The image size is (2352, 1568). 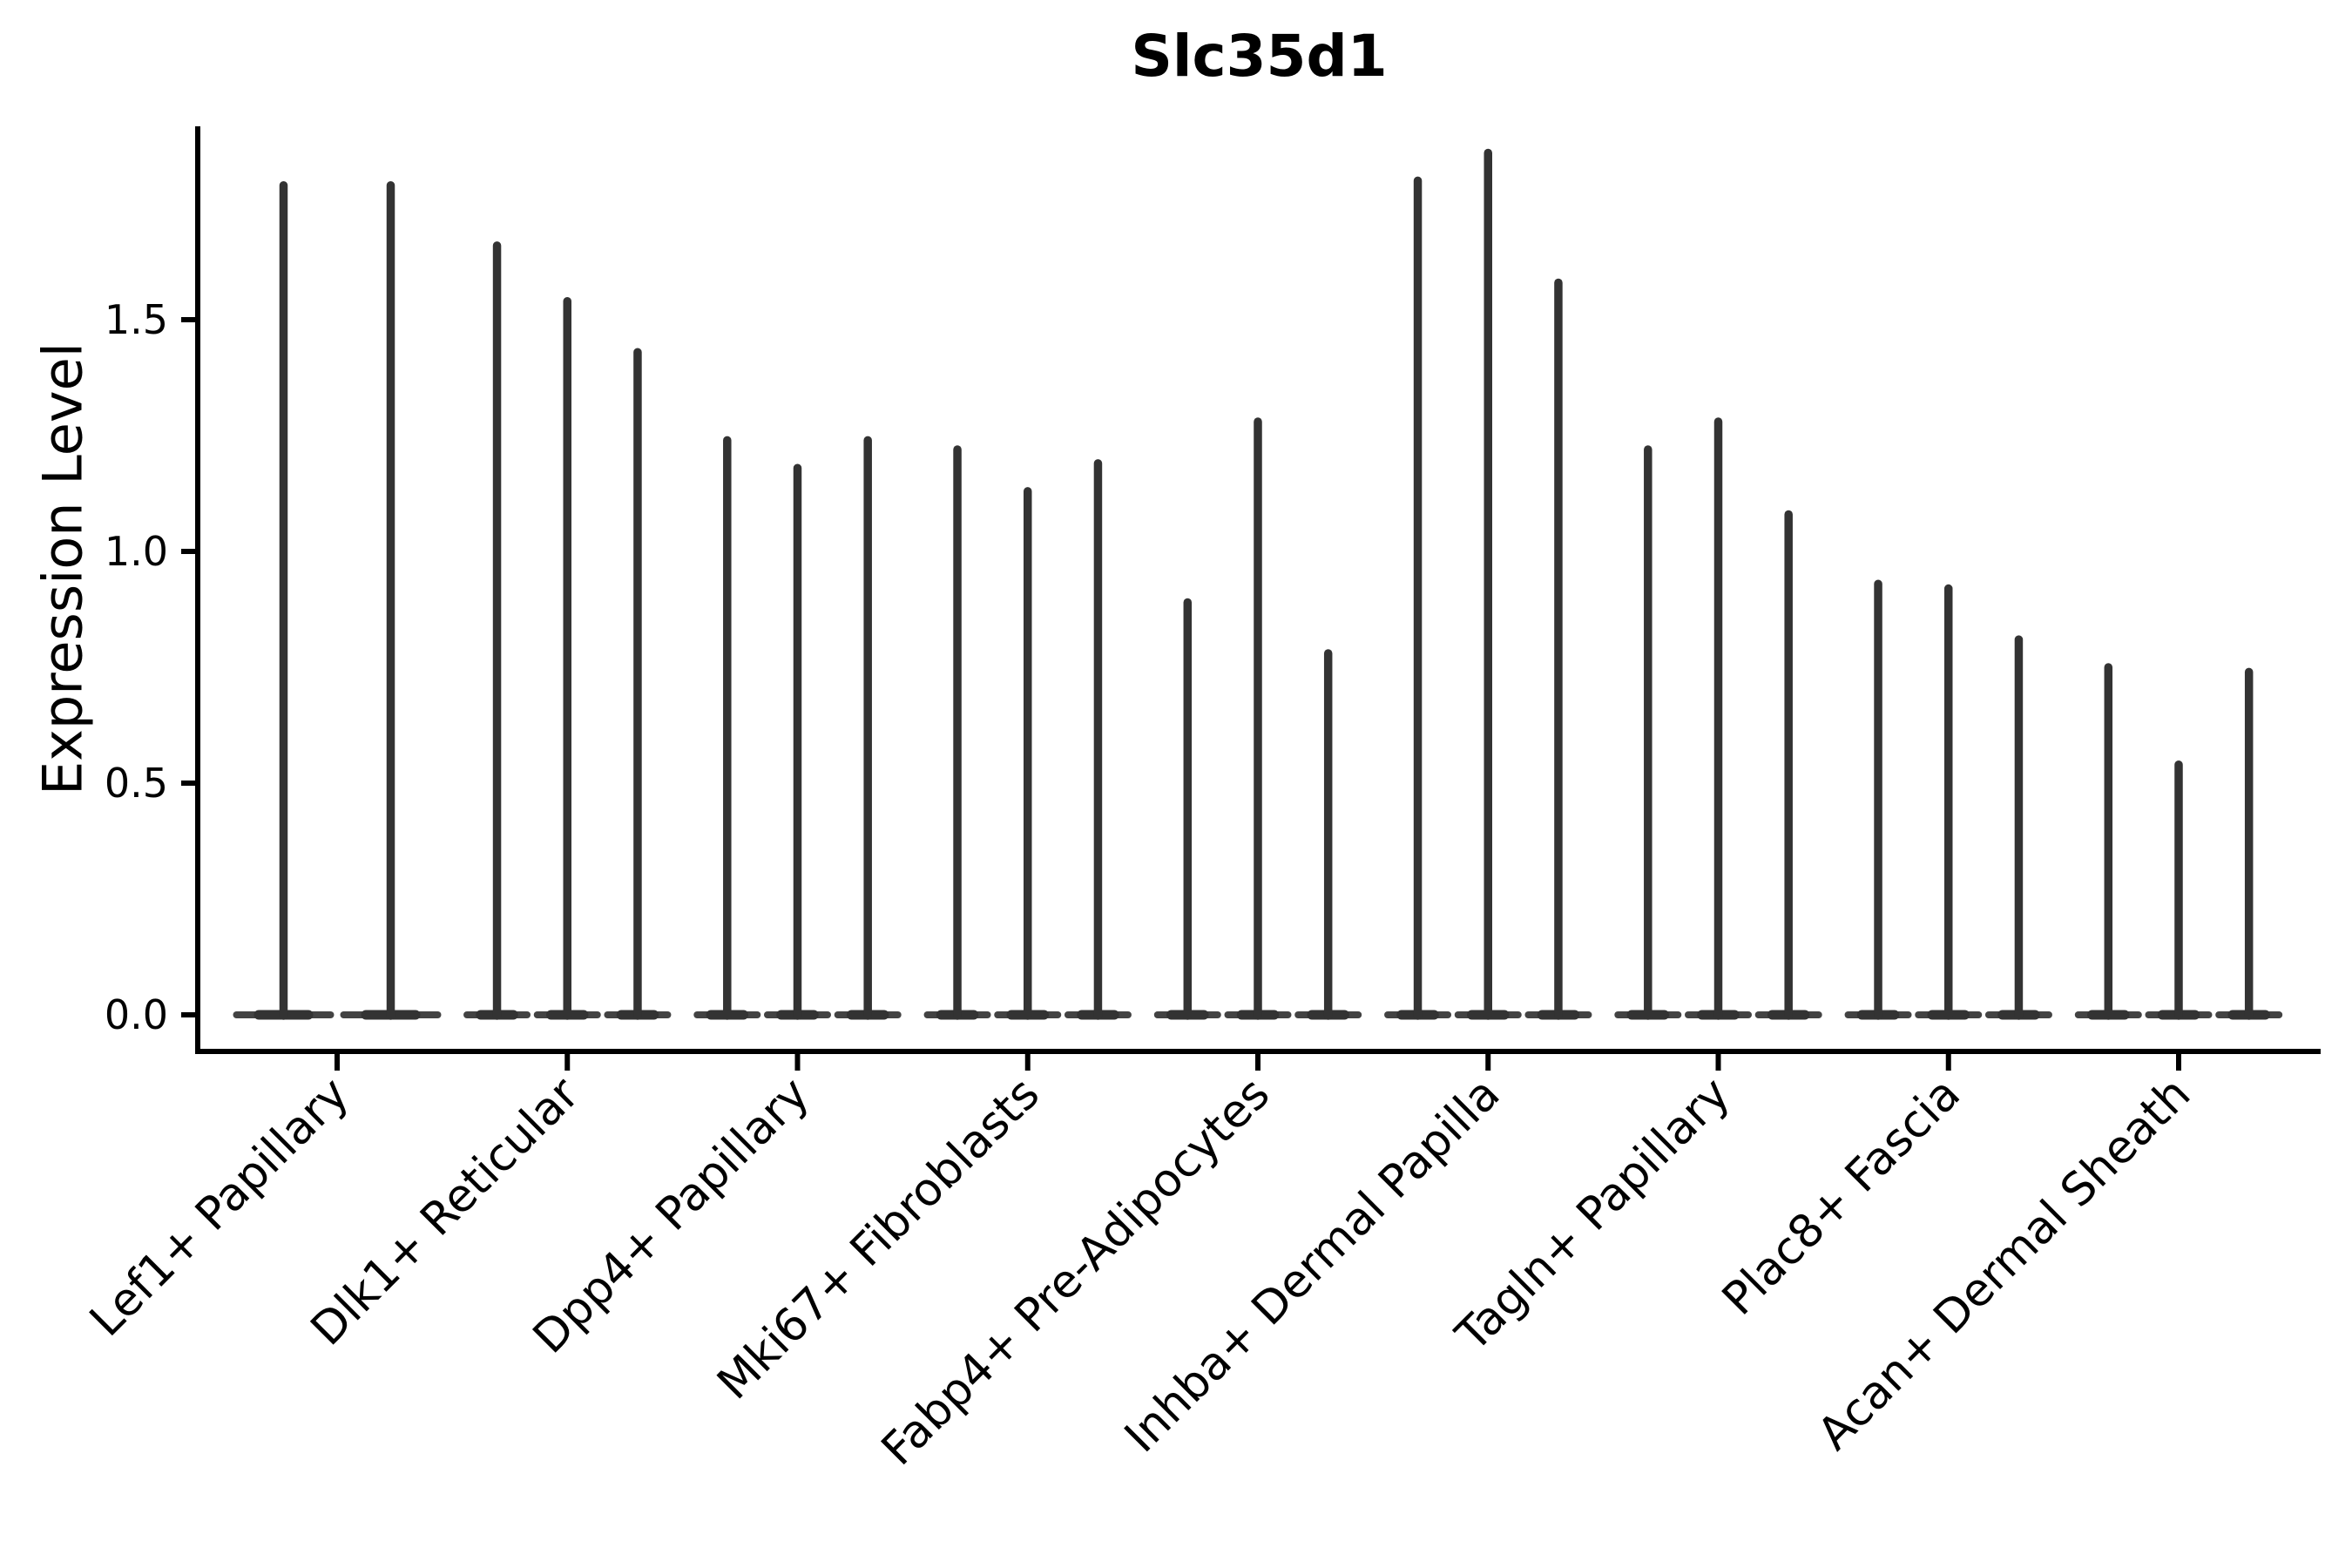 What do you see at coordinates (62, 569) in the screenshot?
I see `y-axis-label-text: Expression Level` at bounding box center [62, 569].